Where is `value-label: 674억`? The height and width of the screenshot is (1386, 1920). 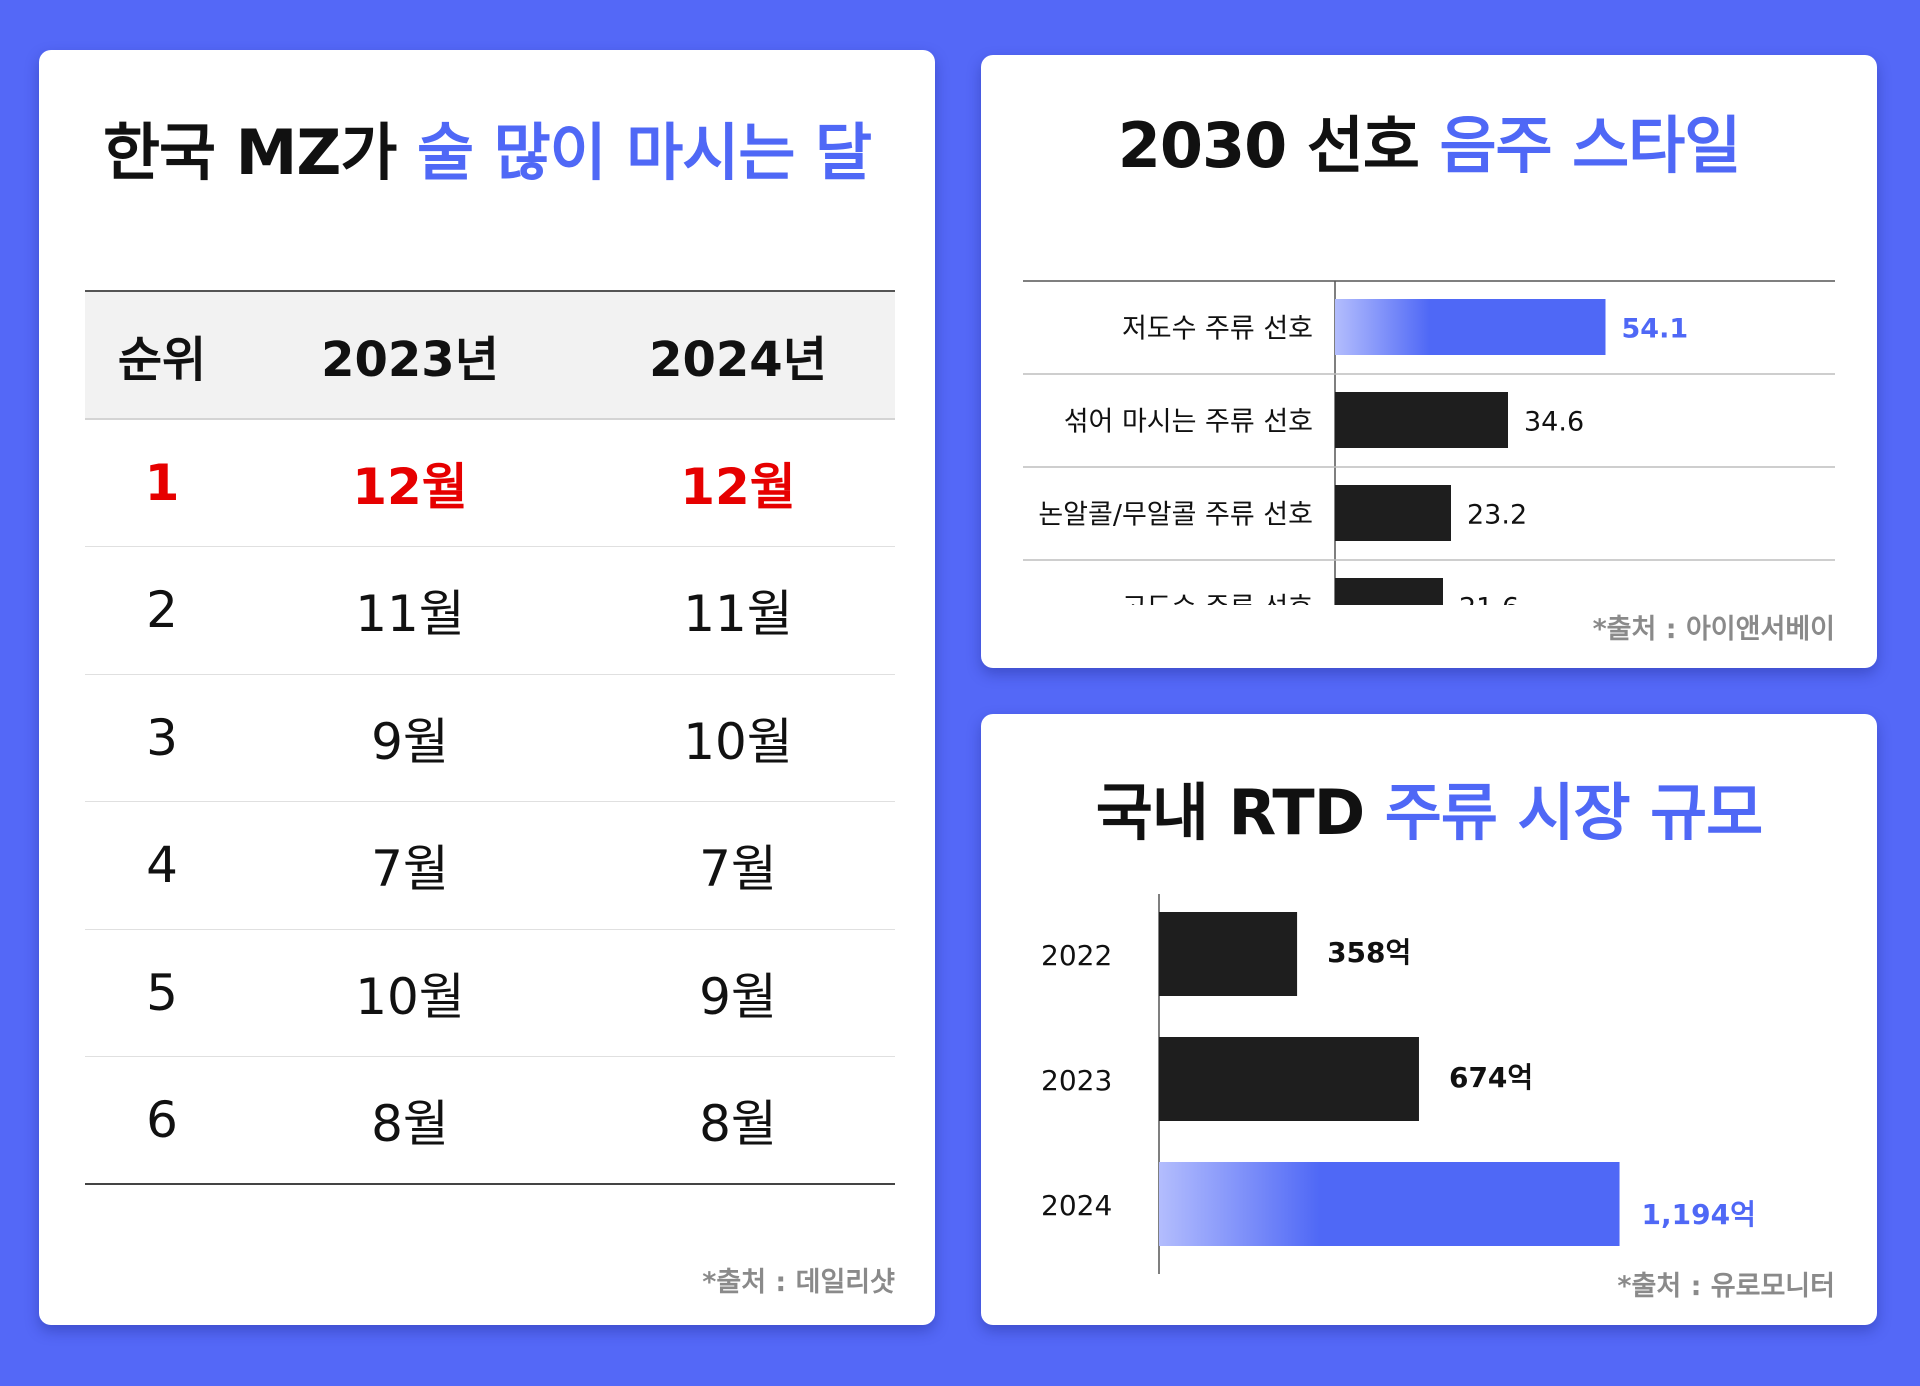
value-label: 674억 is located at coordinates (1491, 1077).